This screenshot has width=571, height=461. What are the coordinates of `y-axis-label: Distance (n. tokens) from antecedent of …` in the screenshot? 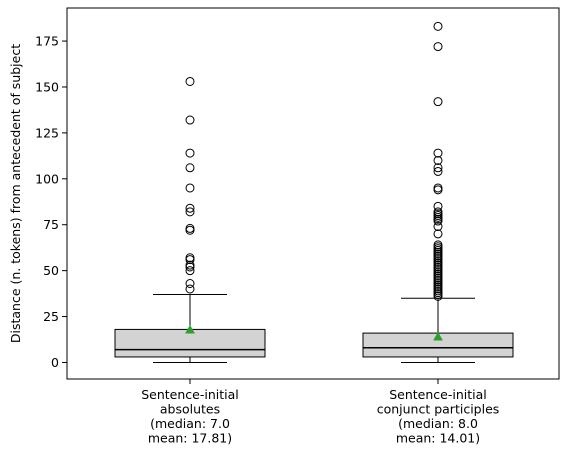 It's located at (15, 193).